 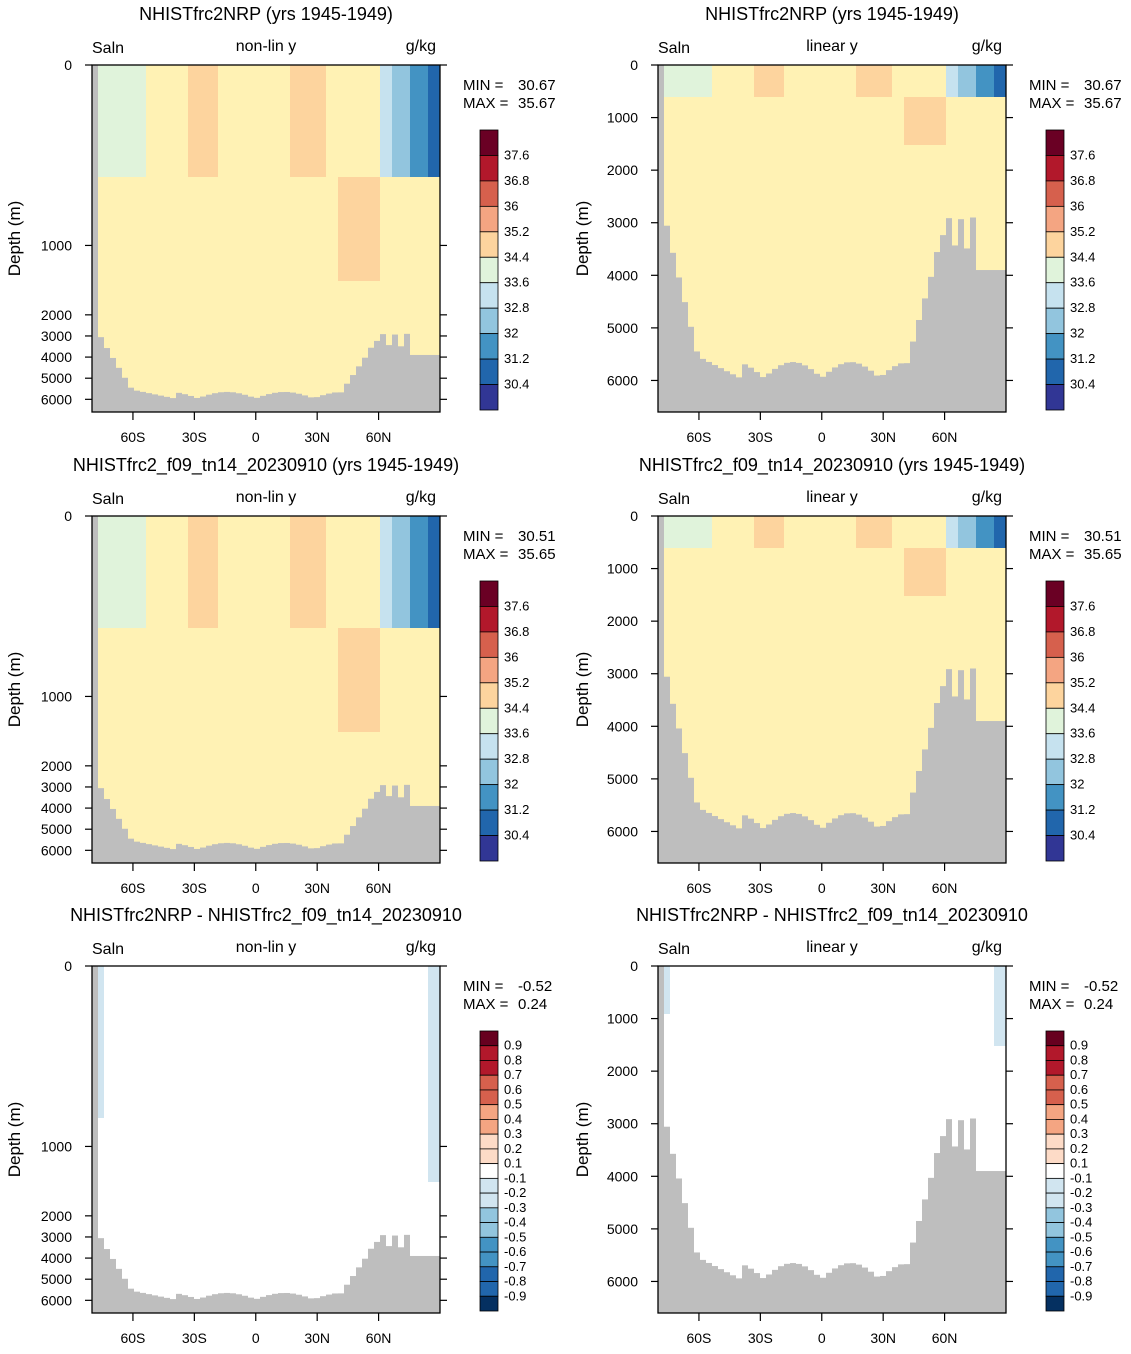 I want to click on colorbar-label: 32.8, so click(x=516, y=307).